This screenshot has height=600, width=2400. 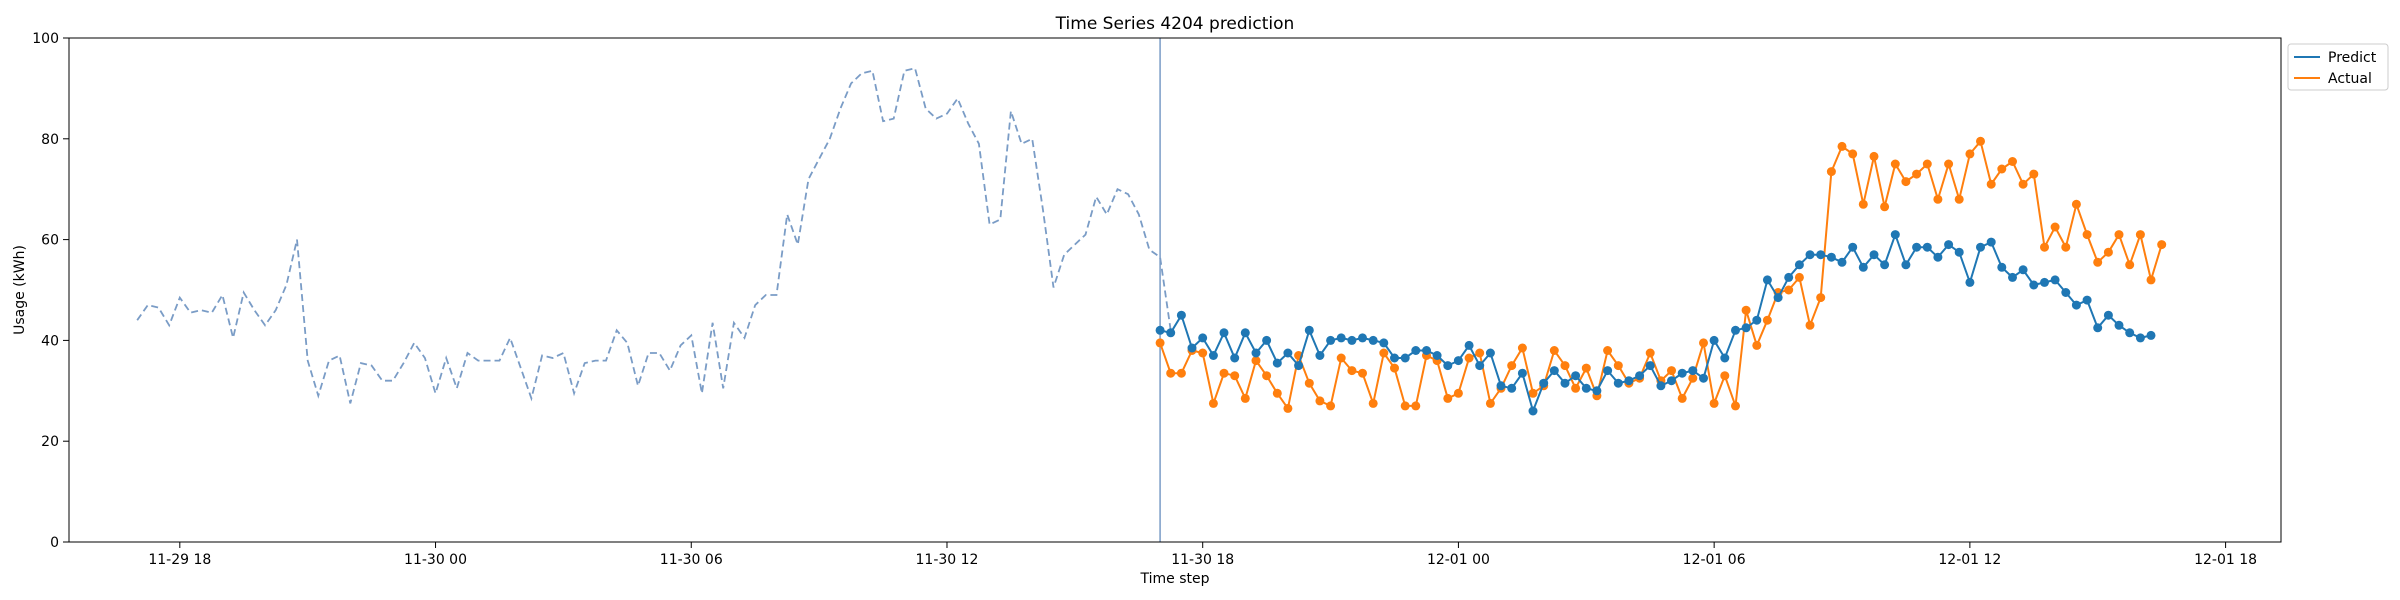 What do you see at coordinates (1714, 560) in the screenshot?
I see `x-tick-label: 12-01 06` at bounding box center [1714, 560].